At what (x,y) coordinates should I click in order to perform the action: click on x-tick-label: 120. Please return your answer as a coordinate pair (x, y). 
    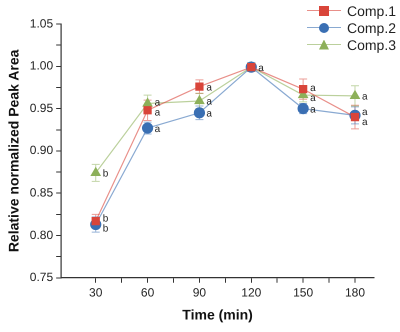
    Looking at the image, I should click on (251, 292).